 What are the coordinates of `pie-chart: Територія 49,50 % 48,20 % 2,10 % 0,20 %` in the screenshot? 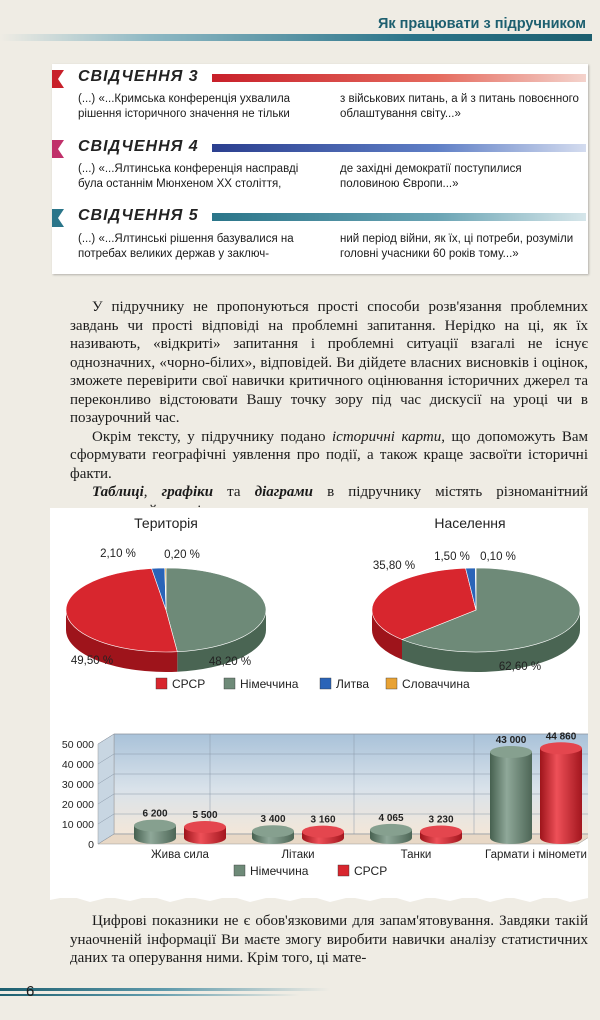 It's located at (166, 593).